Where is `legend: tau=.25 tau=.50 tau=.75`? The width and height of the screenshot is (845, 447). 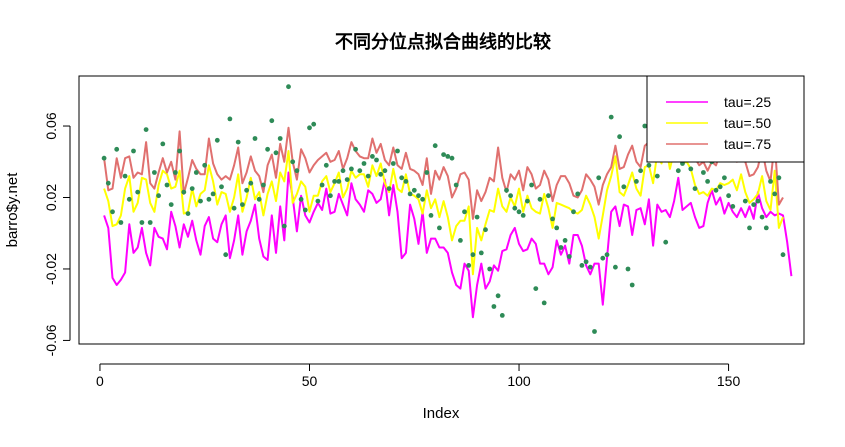
legend: tau=.25 tau=.50 tau=.75 is located at coordinates (725, 119).